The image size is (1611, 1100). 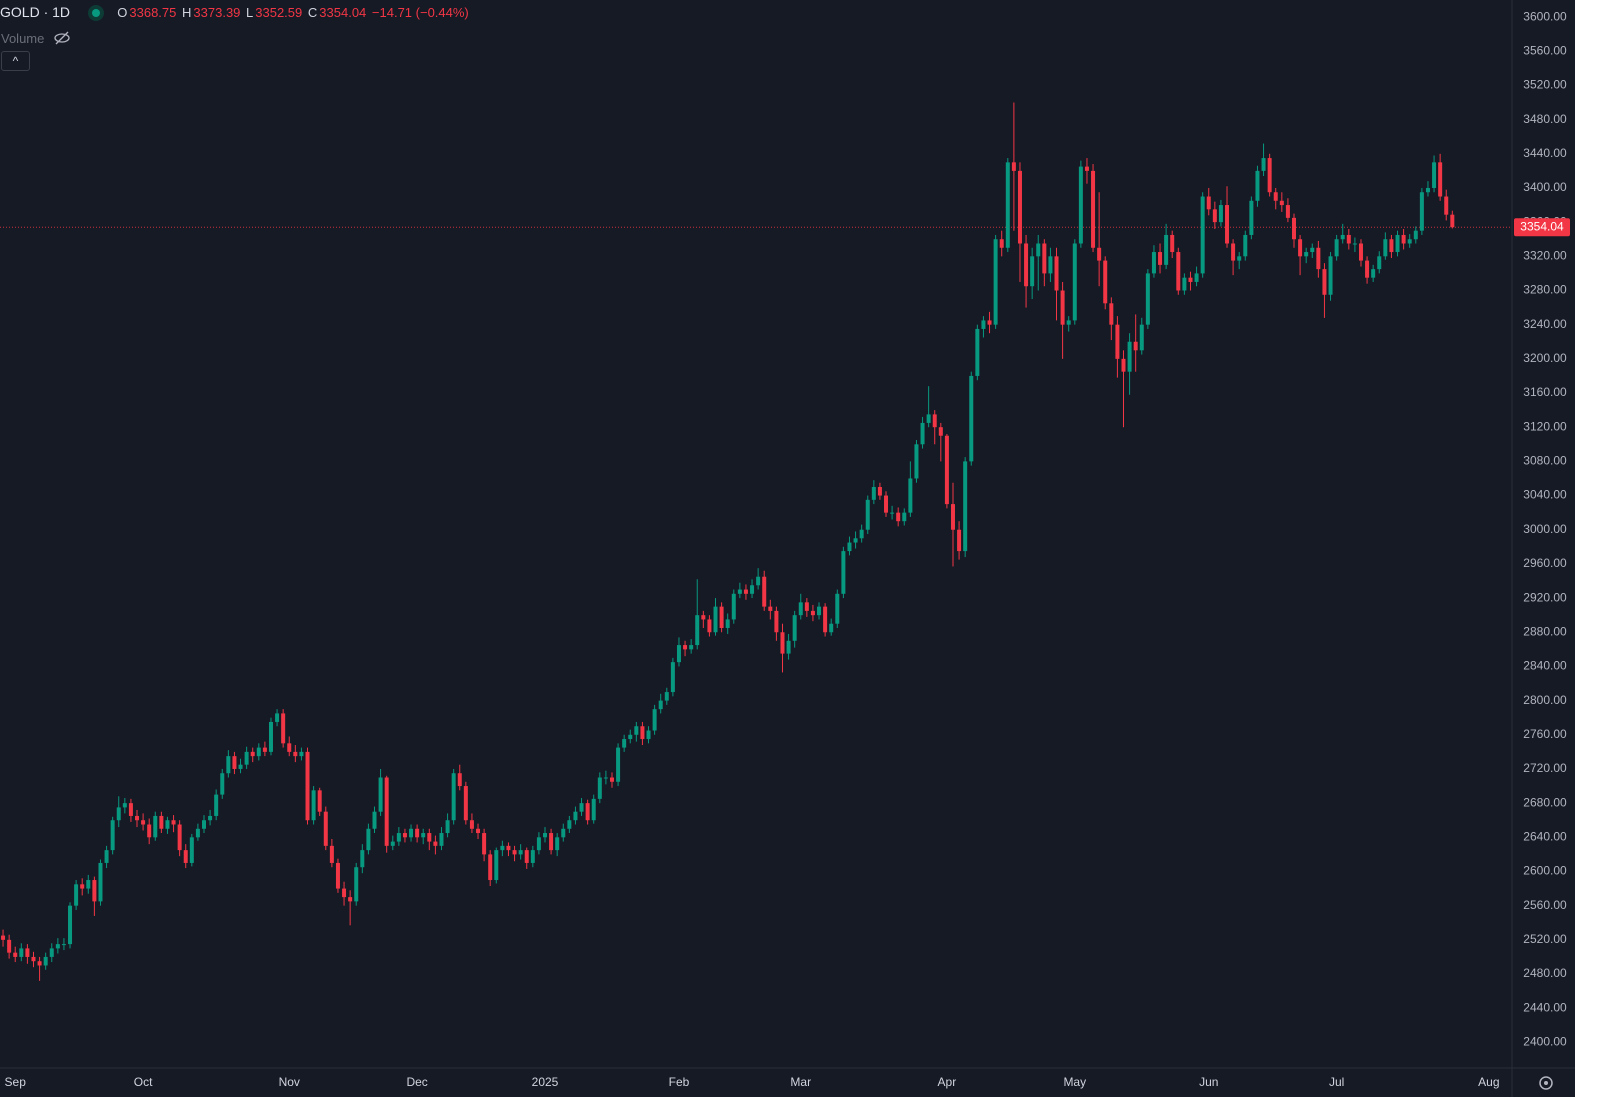 What do you see at coordinates (16, 1082) in the screenshot?
I see `x-tick-label: Sep` at bounding box center [16, 1082].